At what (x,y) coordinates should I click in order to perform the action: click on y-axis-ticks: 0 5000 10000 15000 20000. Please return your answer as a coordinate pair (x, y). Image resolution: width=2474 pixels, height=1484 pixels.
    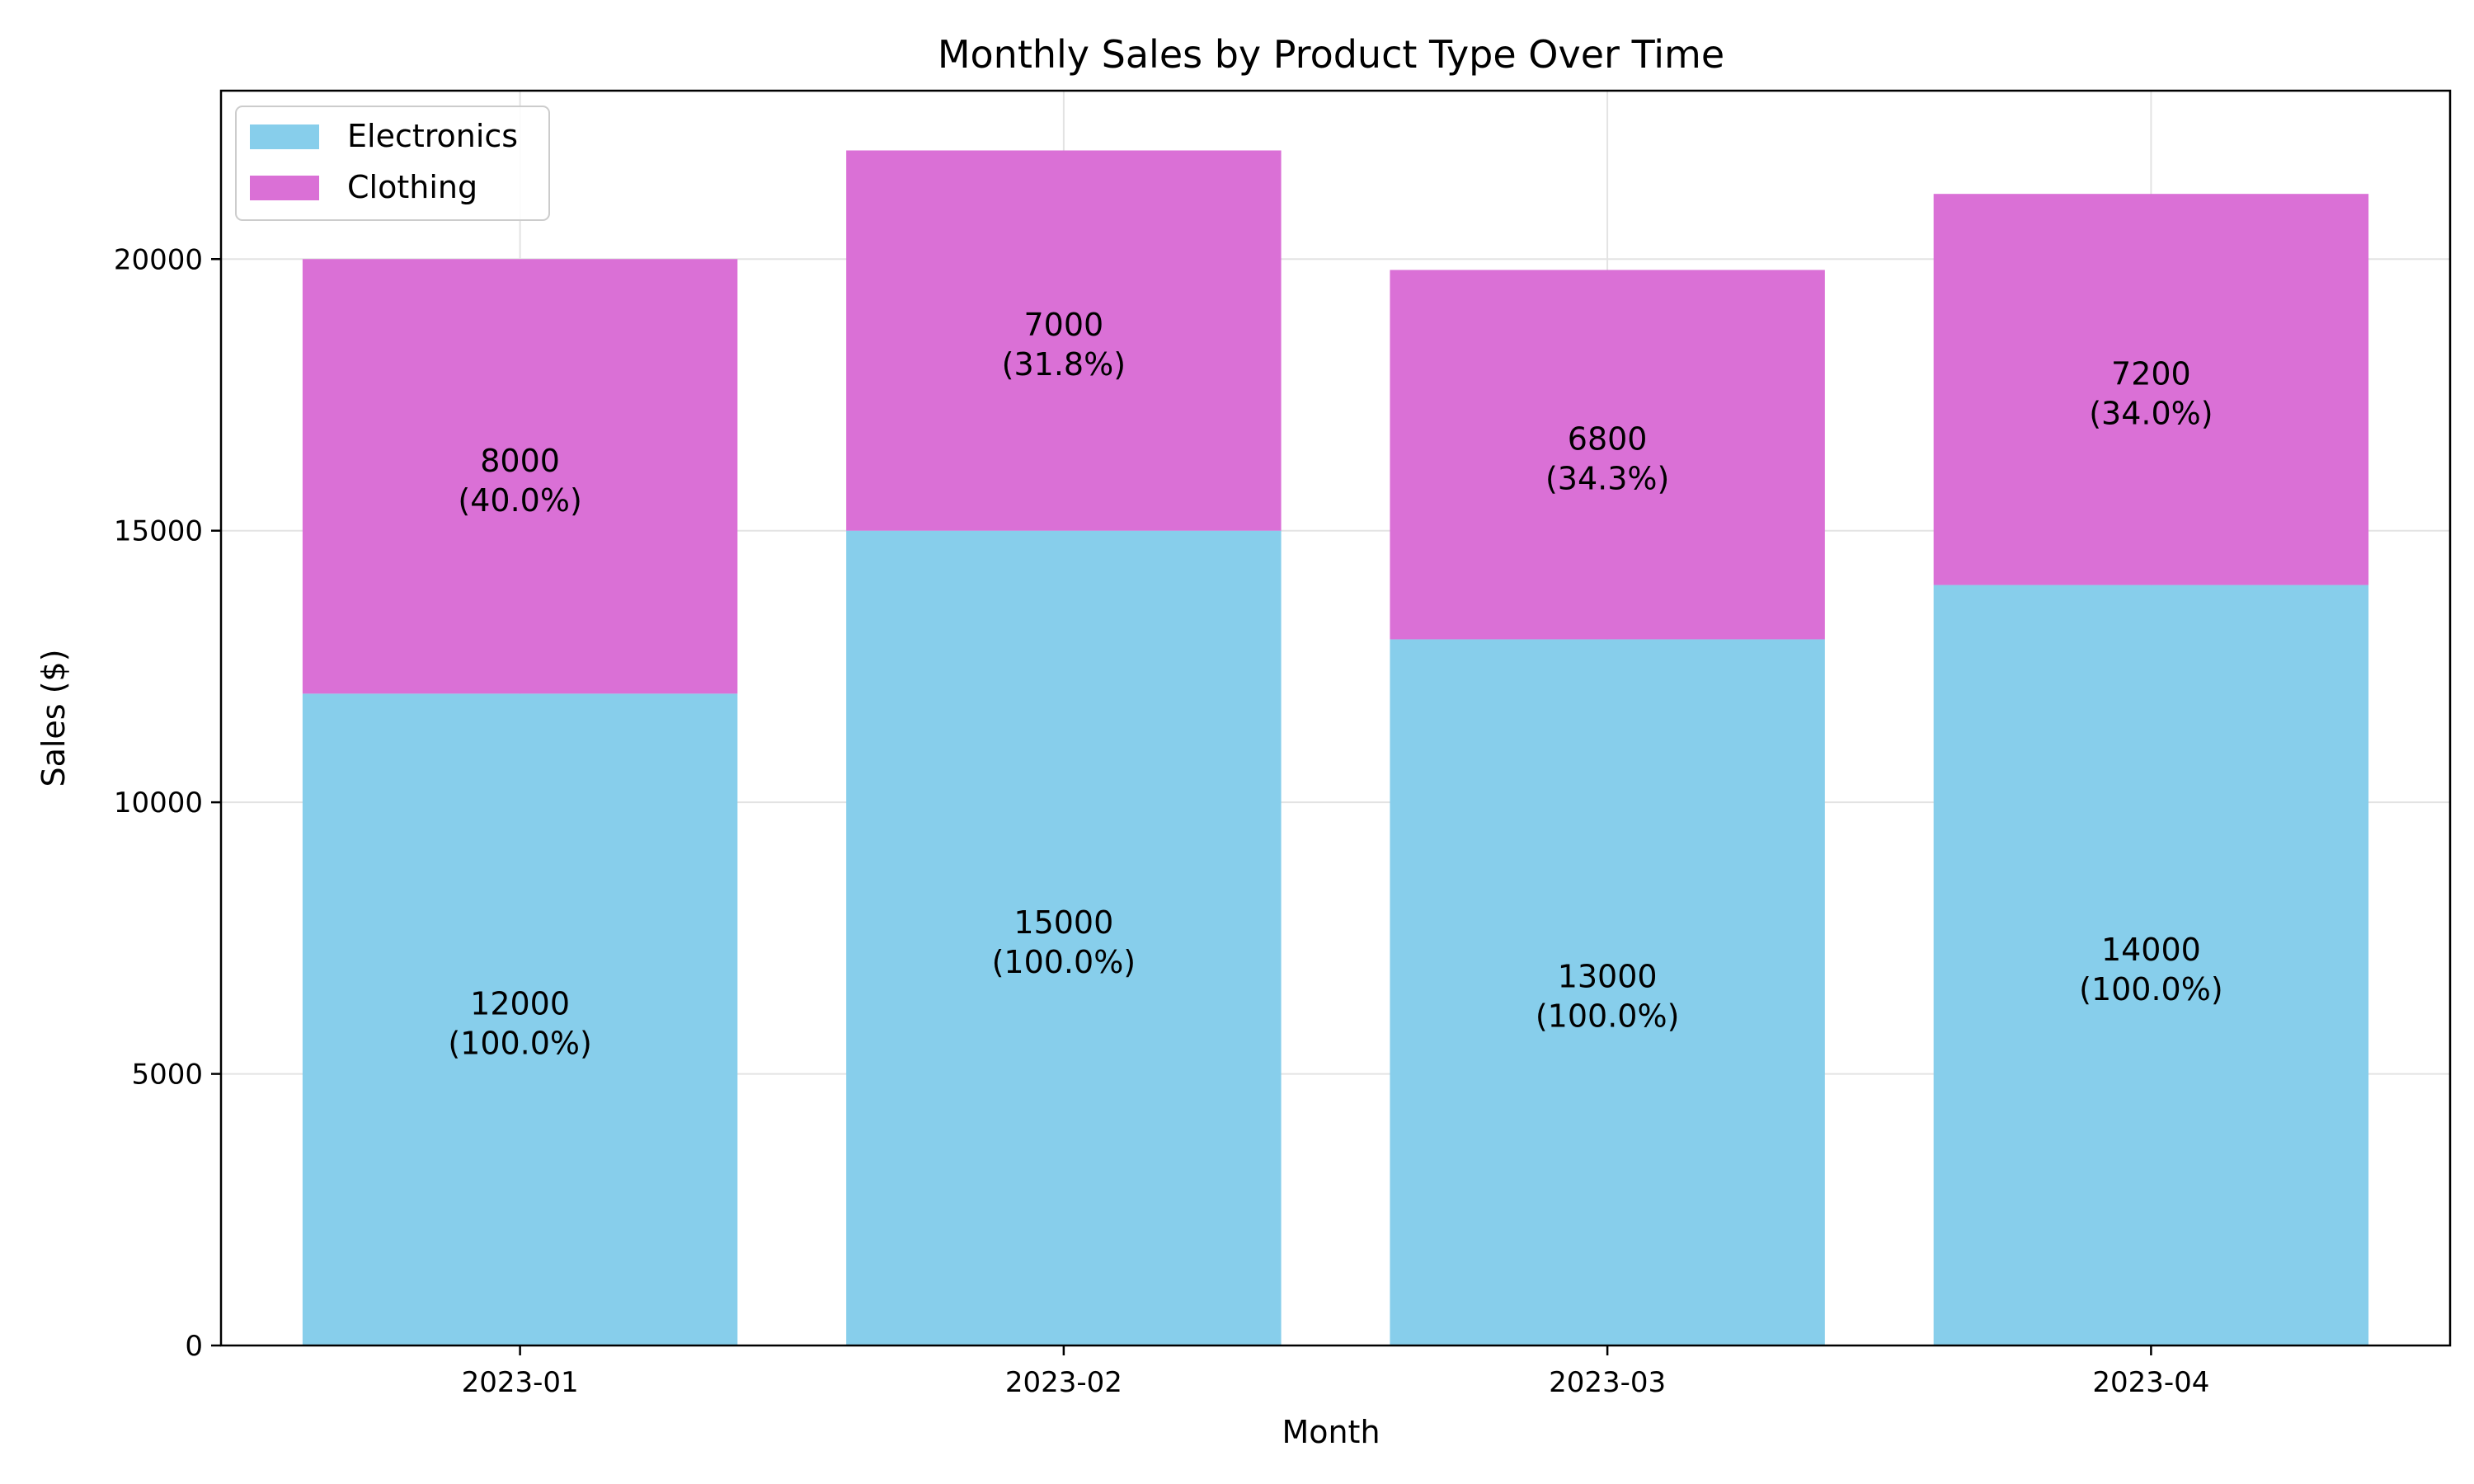
    Looking at the image, I should click on (167, 803).